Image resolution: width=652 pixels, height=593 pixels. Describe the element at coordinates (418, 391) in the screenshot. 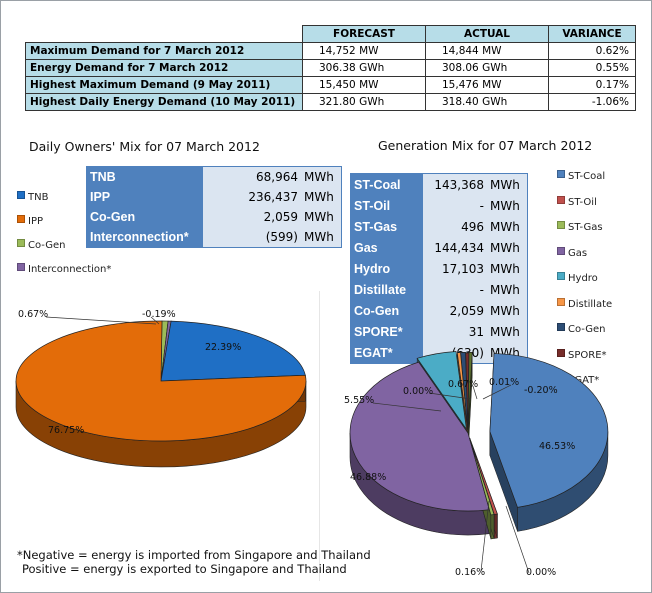

I see `pie-data-label: 0.00%` at that location.